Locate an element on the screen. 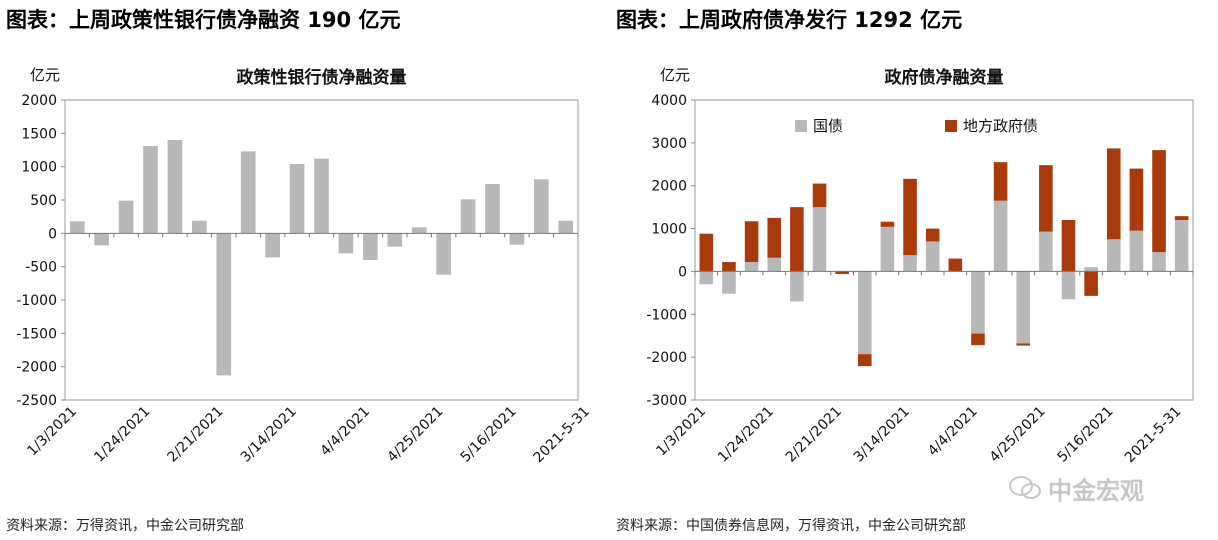 The height and width of the screenshot is (540, 1218). x-tick-label: 4/25/2021 is located at coordinates (1018, 435).